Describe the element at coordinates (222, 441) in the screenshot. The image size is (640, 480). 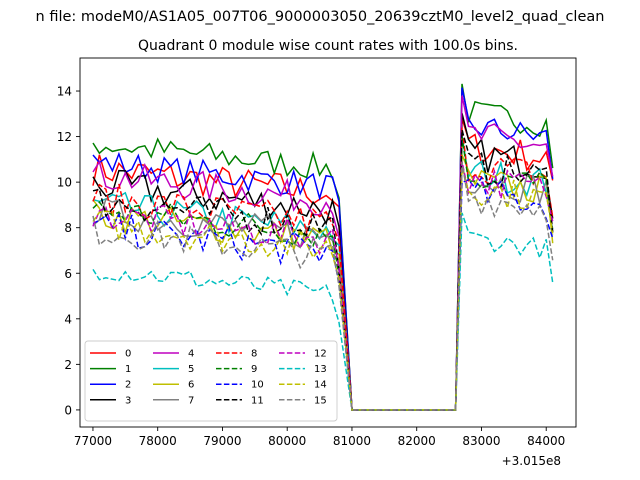
I see `x-tick-label: 79000` at that location.